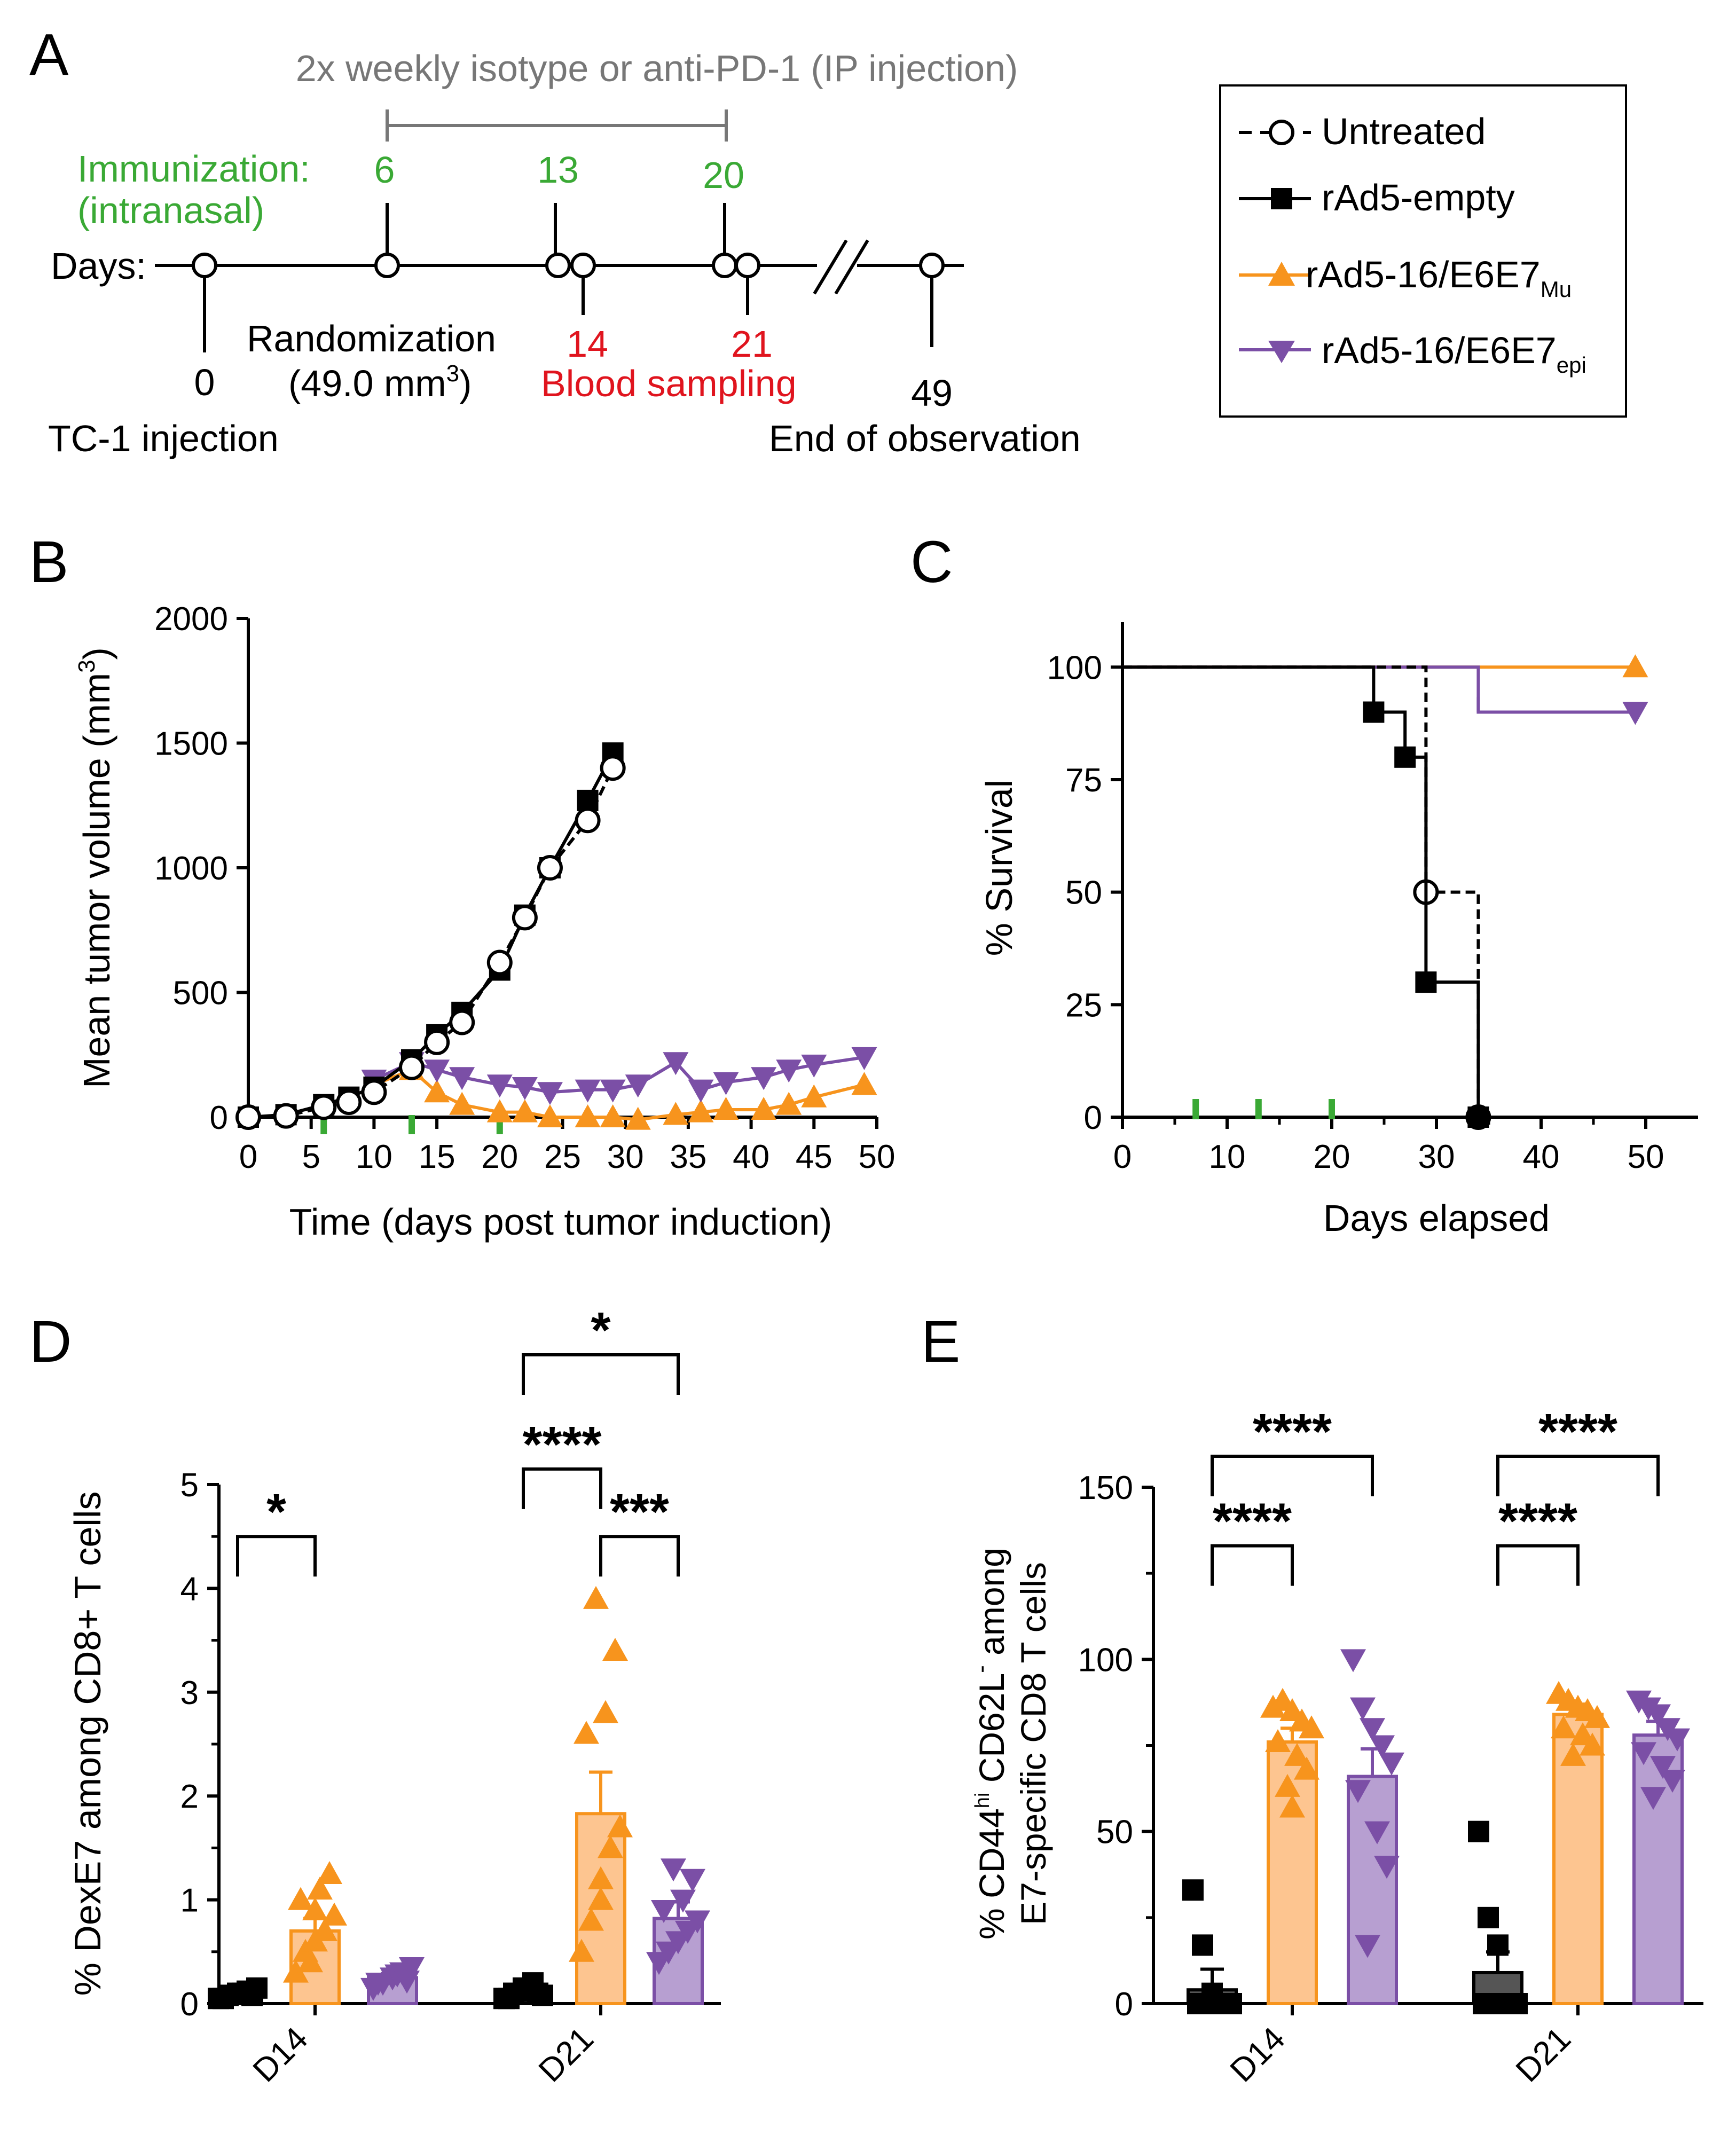  What do you see at coordinates (1374, 712) in the screenshot?
I see `chart-c-point-empty` at bounding box center [1374, 712].